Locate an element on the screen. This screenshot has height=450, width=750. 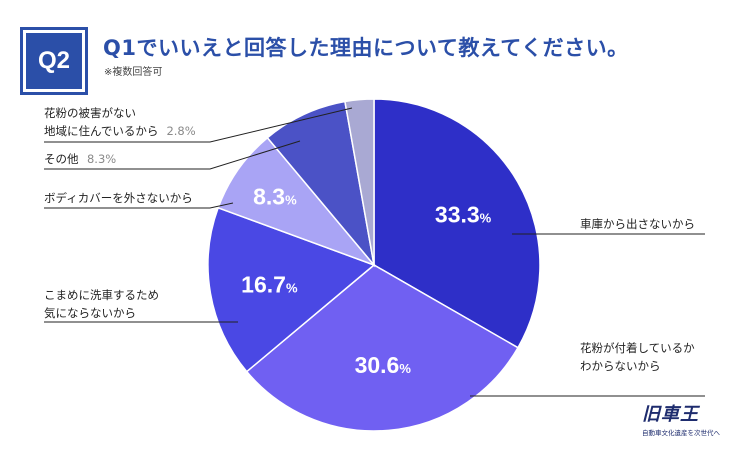
question-title: Q1でいいえと回答した理由について教えてください。 is located at coordinates (366, 48).